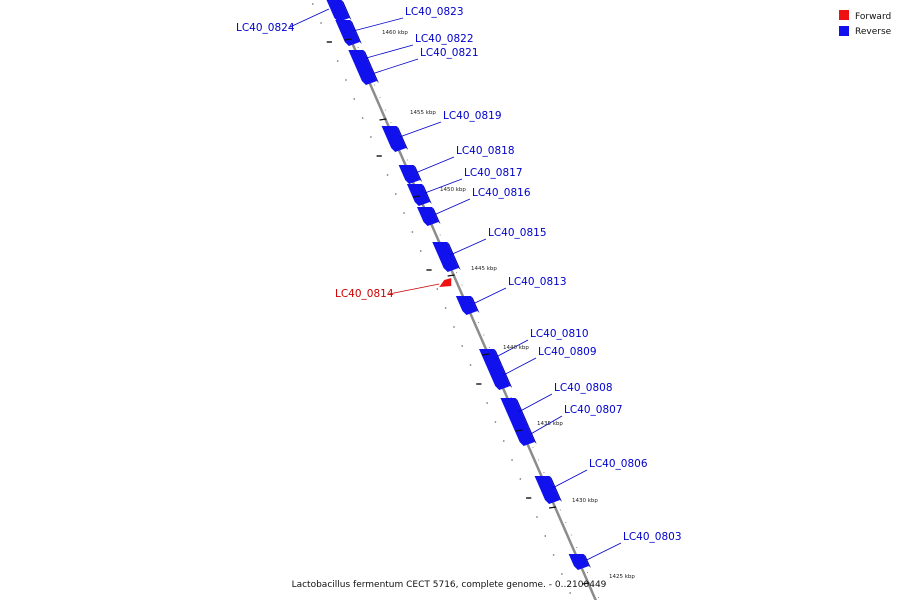  I want to click on gene-label: LC40_0819, so click(472, 116).